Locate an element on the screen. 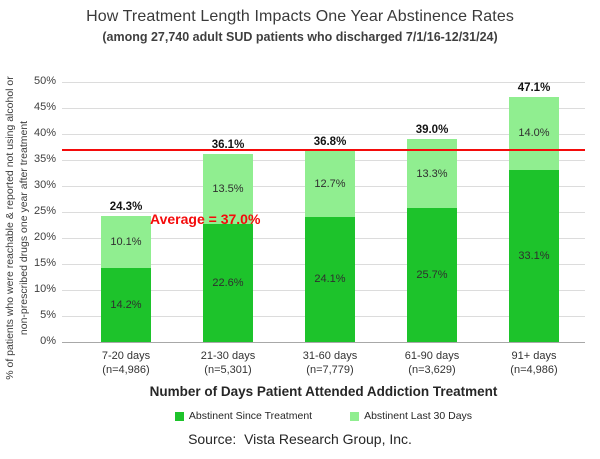  x-category-count: (n=3,629) is located at coordinates (432, 369).